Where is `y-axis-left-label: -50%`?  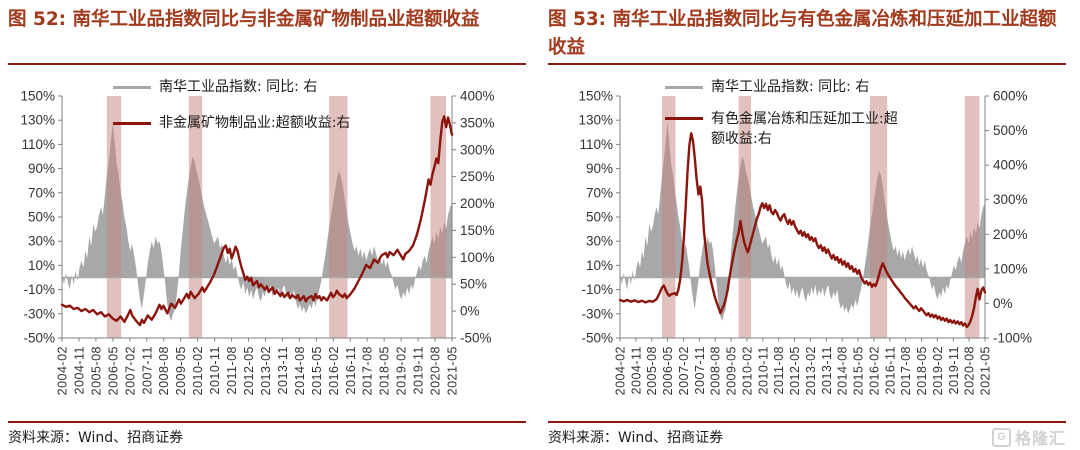 y-axis-left-label: -50% is located at coordinates (597, 338).